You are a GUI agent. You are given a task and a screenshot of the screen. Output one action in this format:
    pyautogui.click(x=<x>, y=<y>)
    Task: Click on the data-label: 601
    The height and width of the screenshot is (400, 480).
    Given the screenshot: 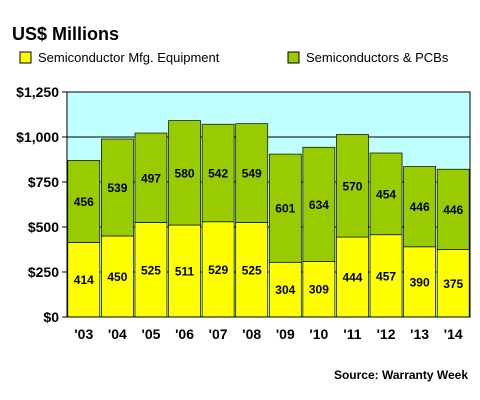 What is the action you would take?
    pyautogui.click(x=285, y=209)
    